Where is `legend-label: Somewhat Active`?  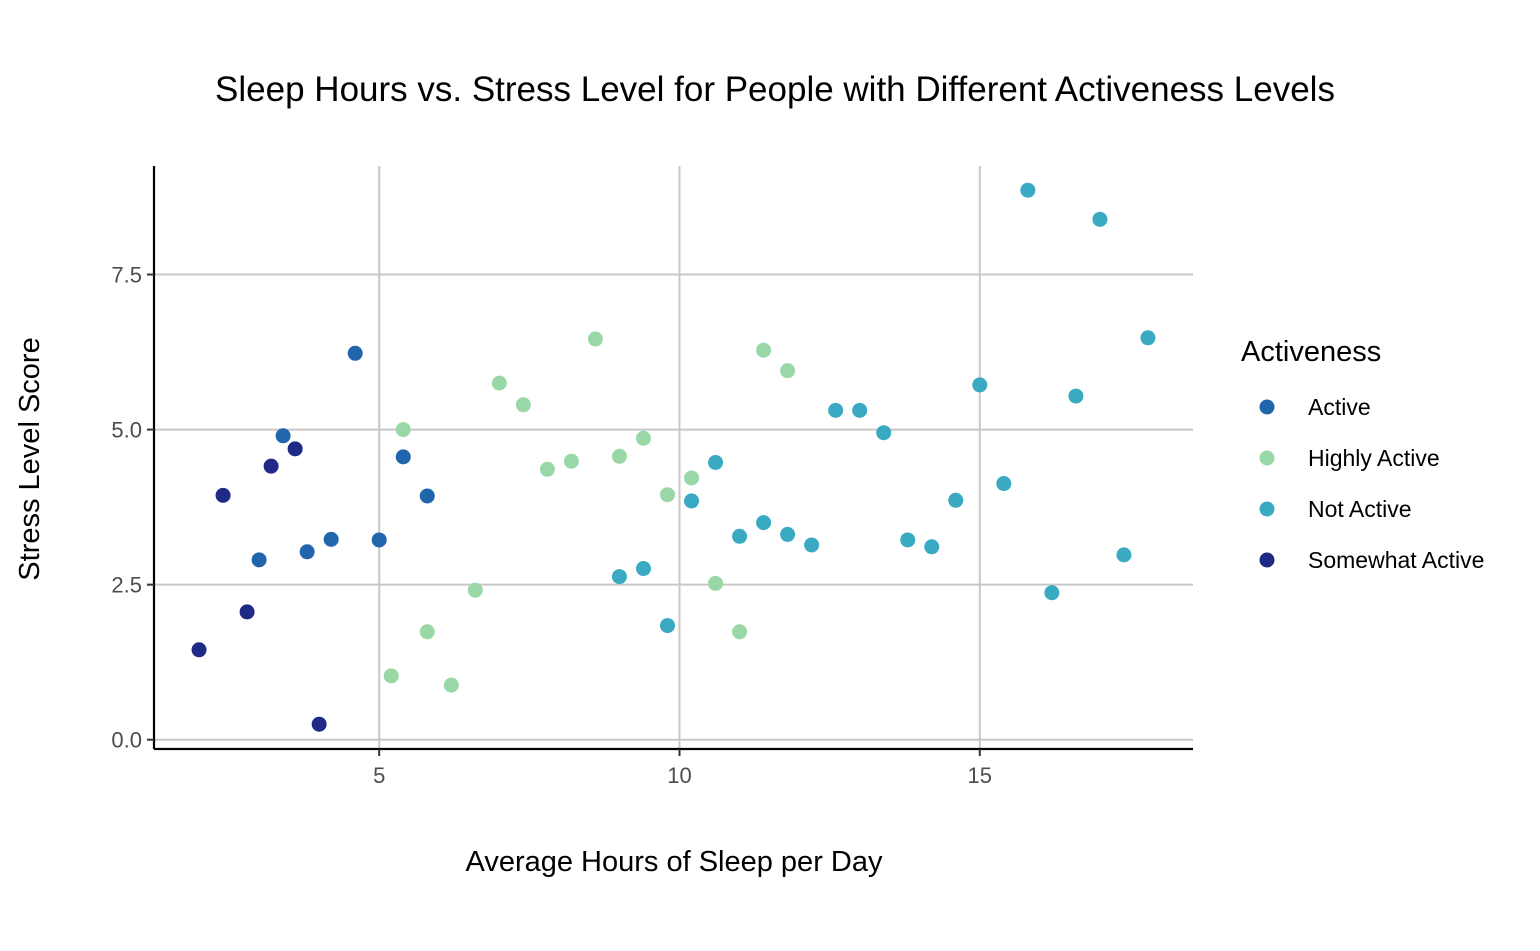
legend-label: Somewhat Active is located at coordinates (1396, 560).